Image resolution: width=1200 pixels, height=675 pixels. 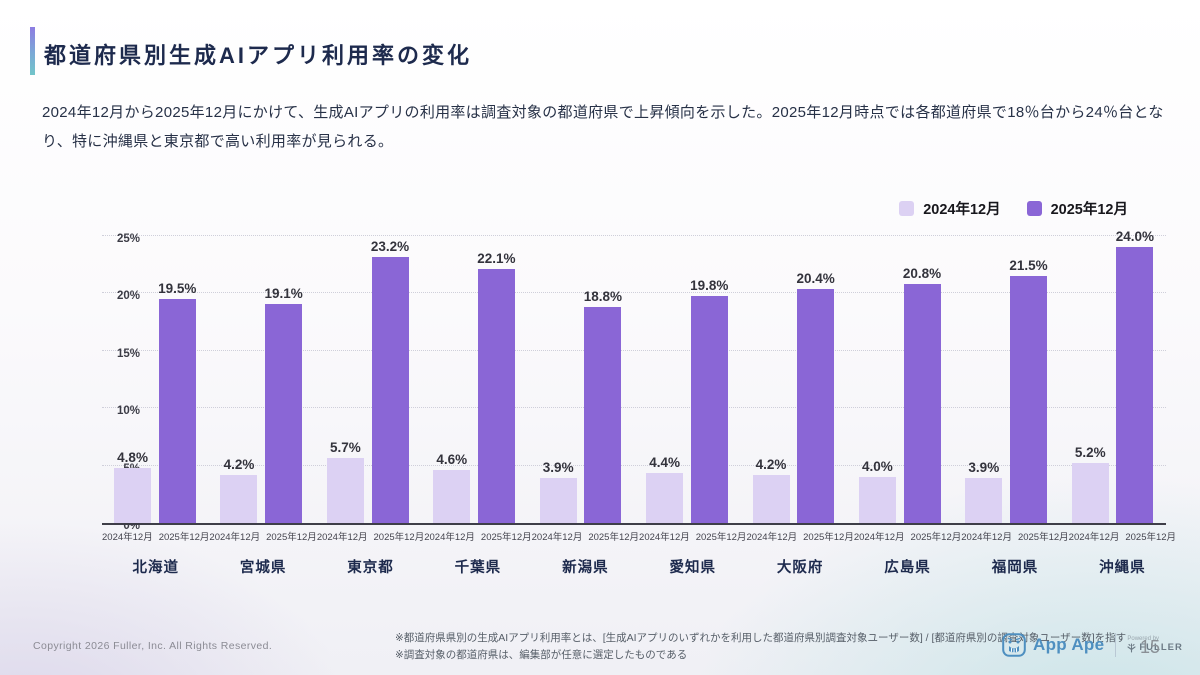 I want to click on bar-千葉県-2025年12月, so click(x=496, y=396).